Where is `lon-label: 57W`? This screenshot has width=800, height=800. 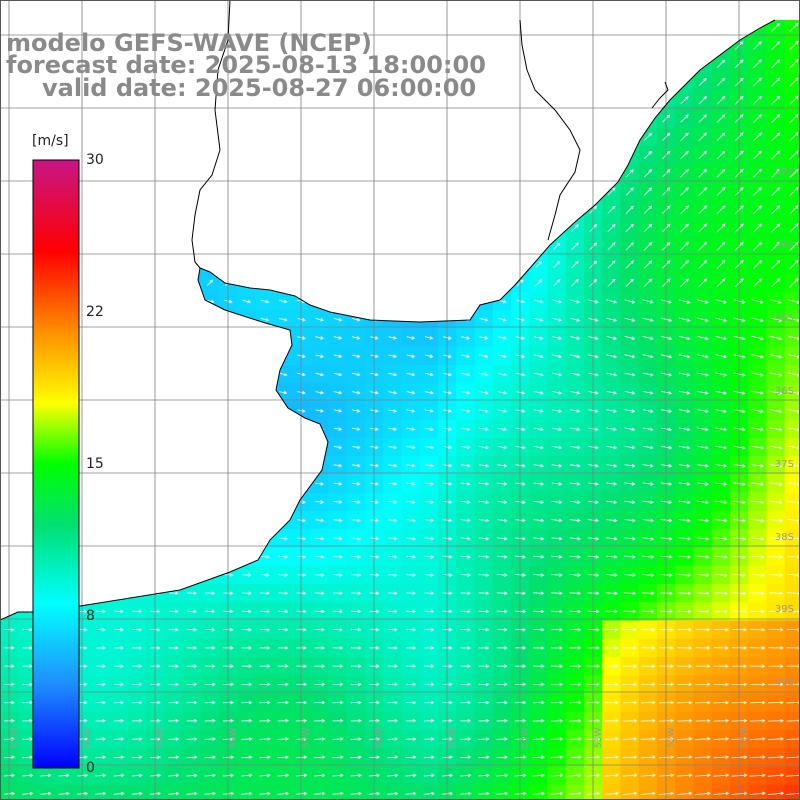 lon-label: 57W is located at coordinates (307, 737).